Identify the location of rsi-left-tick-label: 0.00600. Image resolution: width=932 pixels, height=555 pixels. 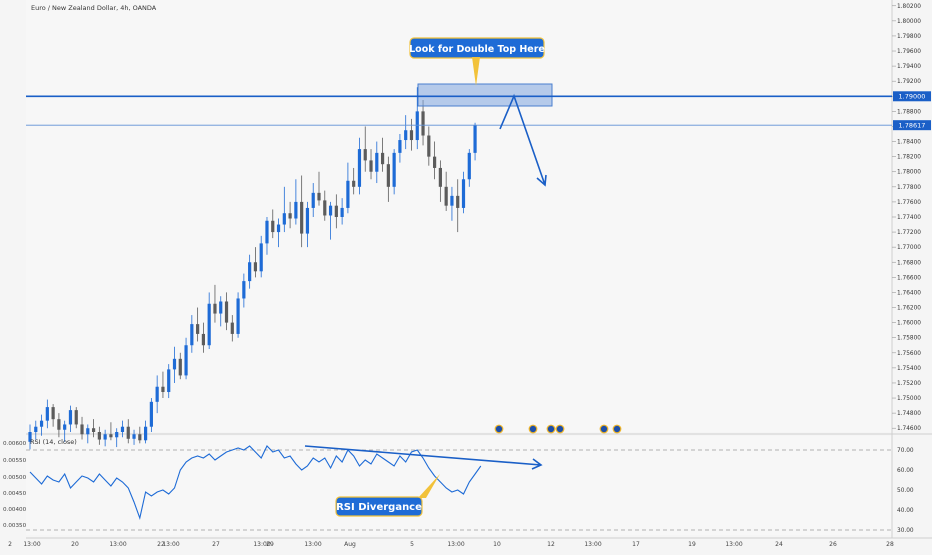
(15, 444).